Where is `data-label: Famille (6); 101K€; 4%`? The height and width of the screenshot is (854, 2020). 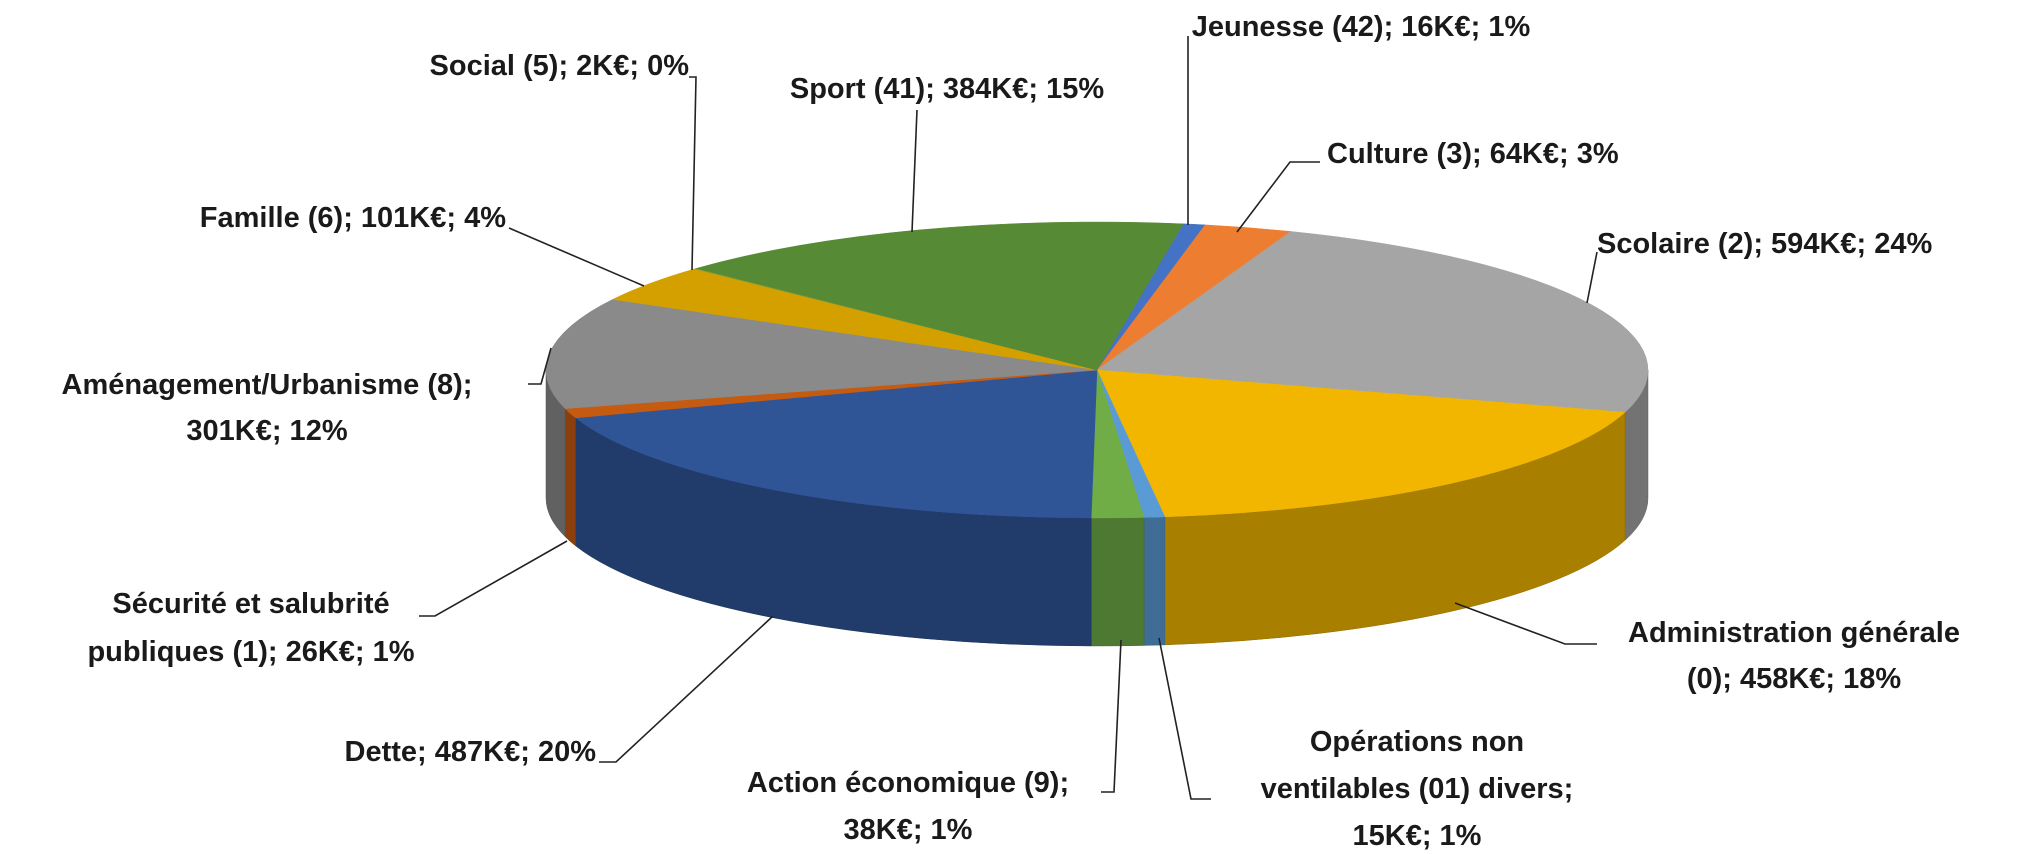 data-label: Famille (6); 101K€; 4% is located at coordinates (353, 218).